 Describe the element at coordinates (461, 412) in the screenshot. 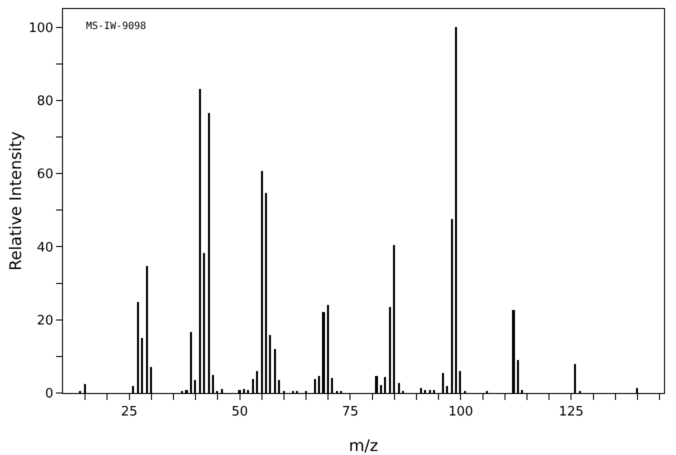

I see `x-tick-label: 100` at that location.